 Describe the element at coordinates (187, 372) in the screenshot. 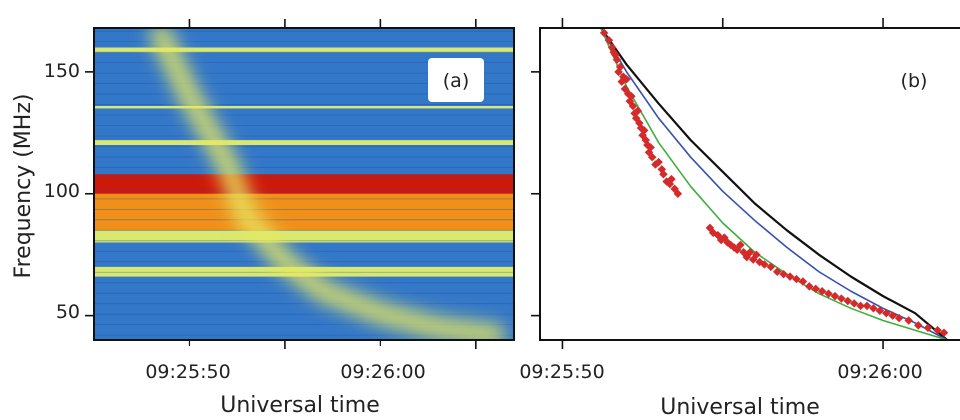

I see `panel-a-xtick-label-1: 09:25:50` at that location.